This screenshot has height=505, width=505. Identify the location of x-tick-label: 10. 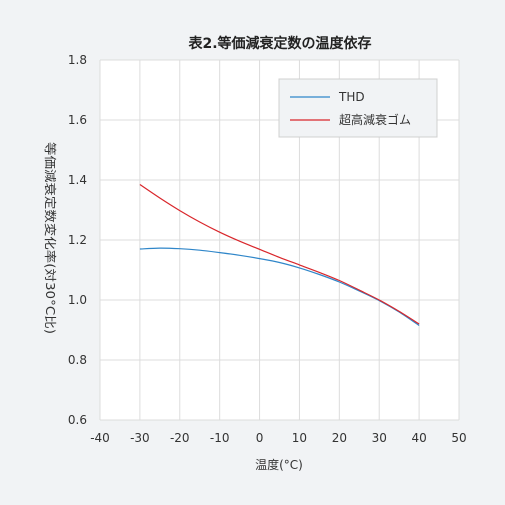
(299, 438).